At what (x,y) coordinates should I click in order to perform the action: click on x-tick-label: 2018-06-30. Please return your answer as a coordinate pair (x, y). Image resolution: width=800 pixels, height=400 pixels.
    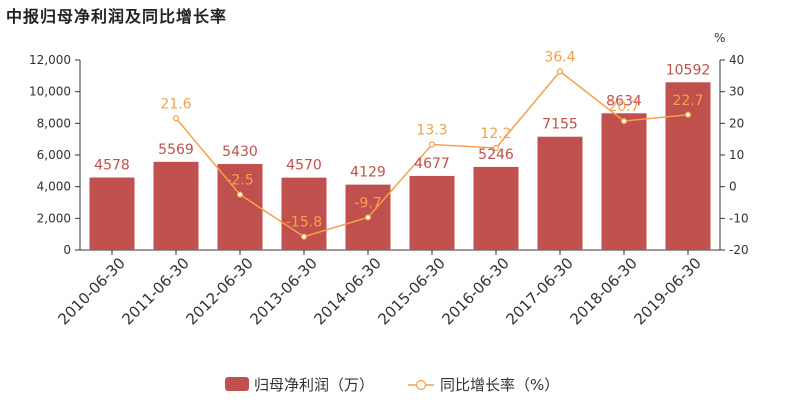
    Looking at the image, I should click on (603, 291).